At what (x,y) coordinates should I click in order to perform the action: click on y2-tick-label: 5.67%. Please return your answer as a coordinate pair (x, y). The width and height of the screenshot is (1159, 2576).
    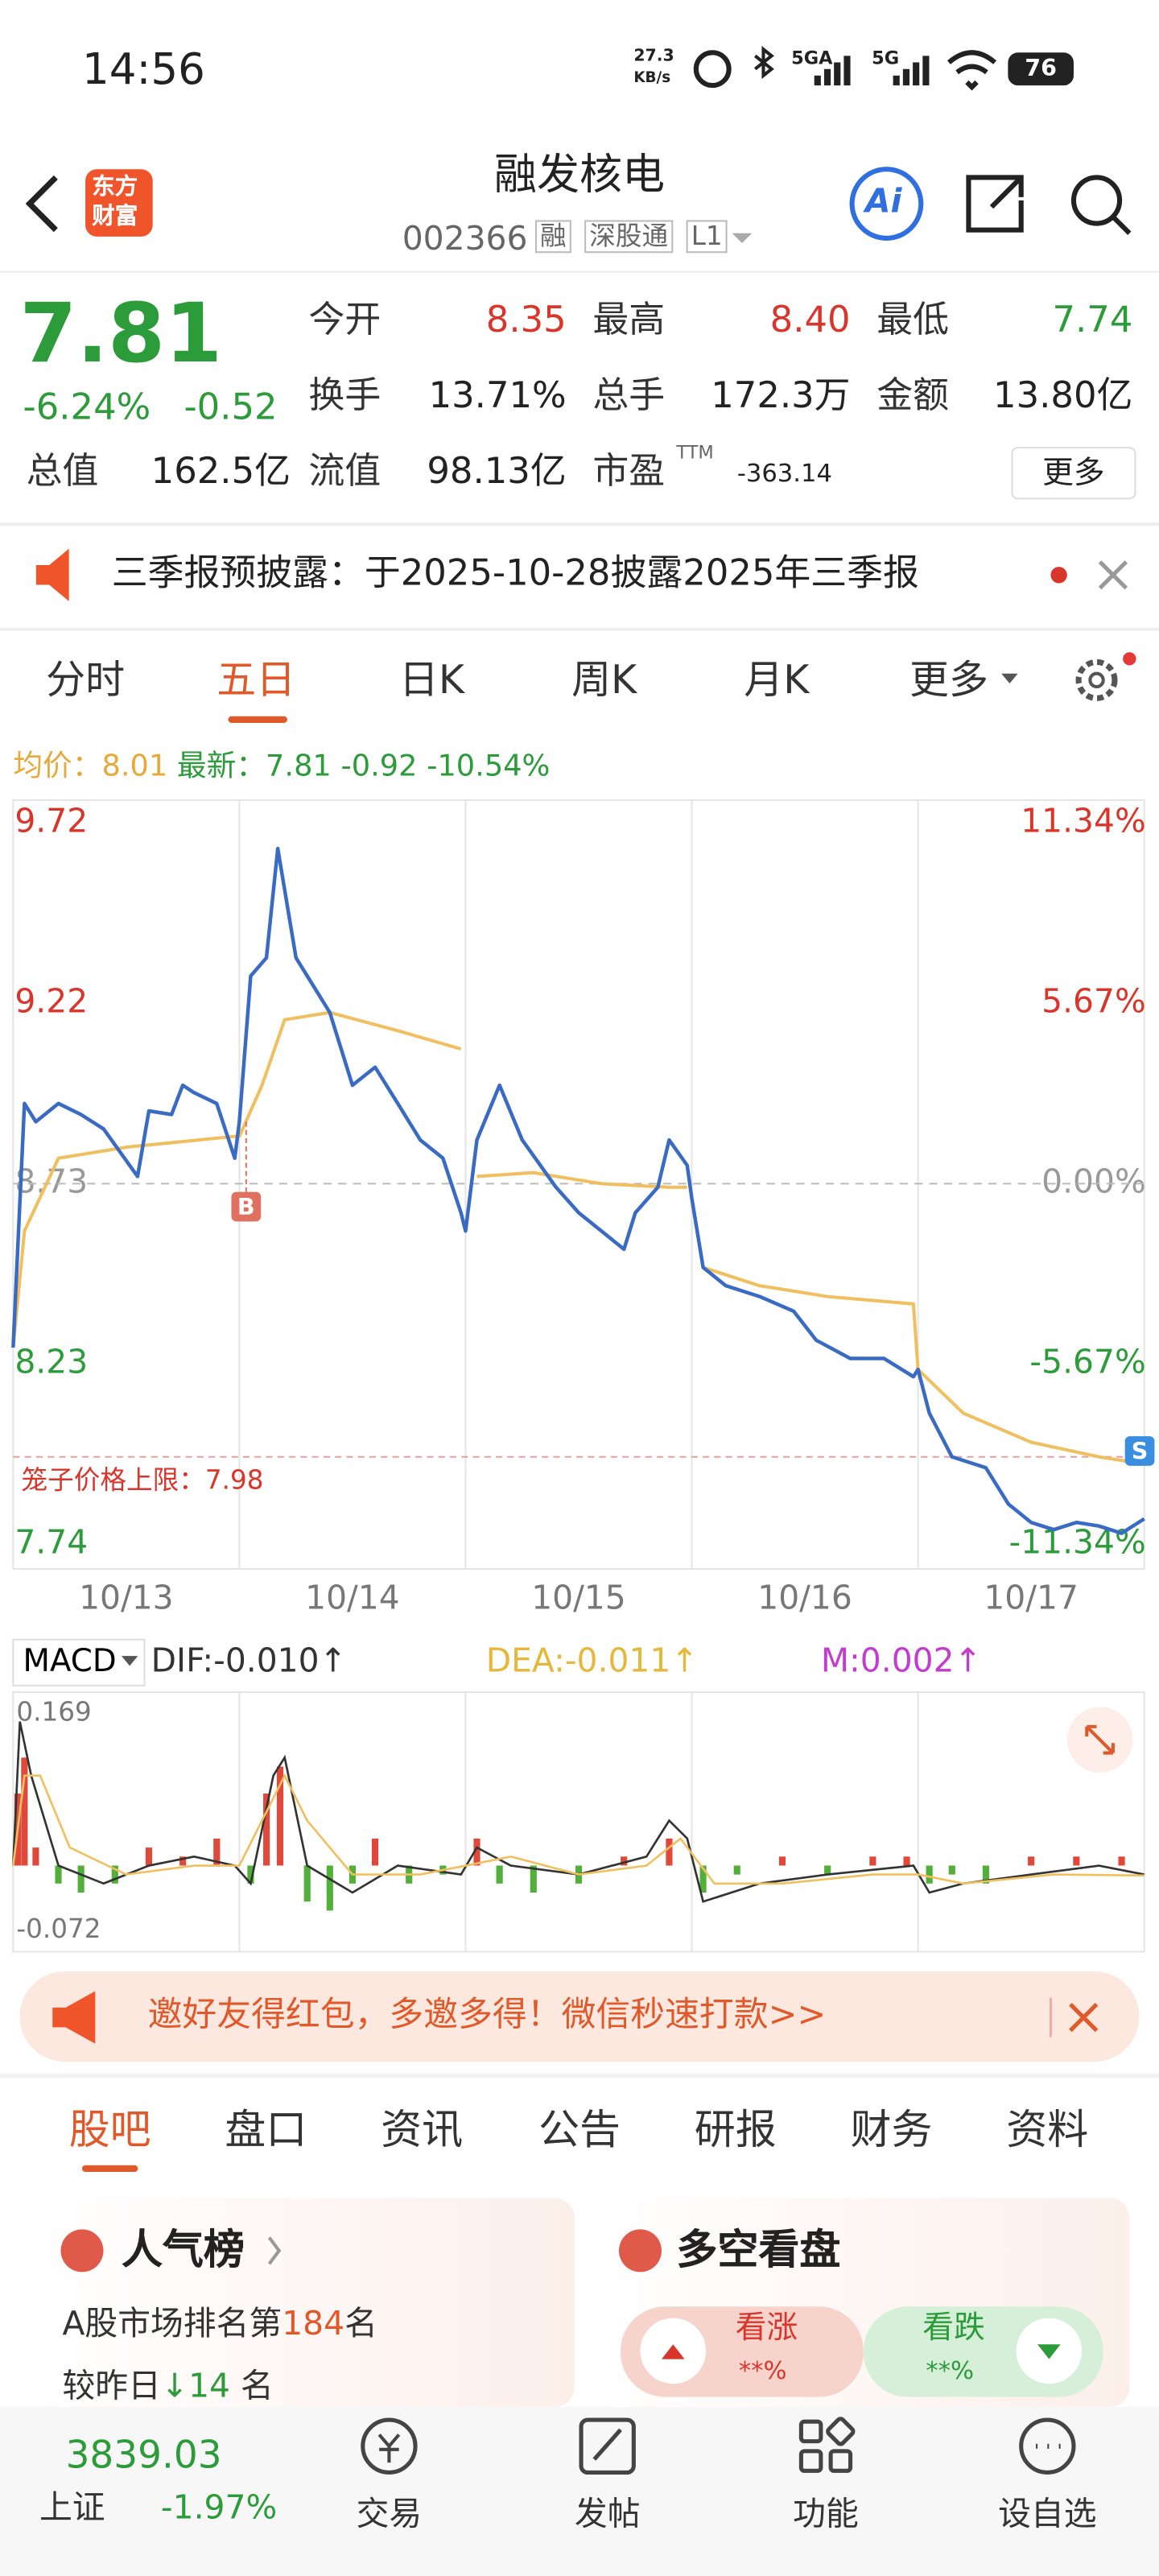
    Looking at the image, I should click on (1093, 1000).